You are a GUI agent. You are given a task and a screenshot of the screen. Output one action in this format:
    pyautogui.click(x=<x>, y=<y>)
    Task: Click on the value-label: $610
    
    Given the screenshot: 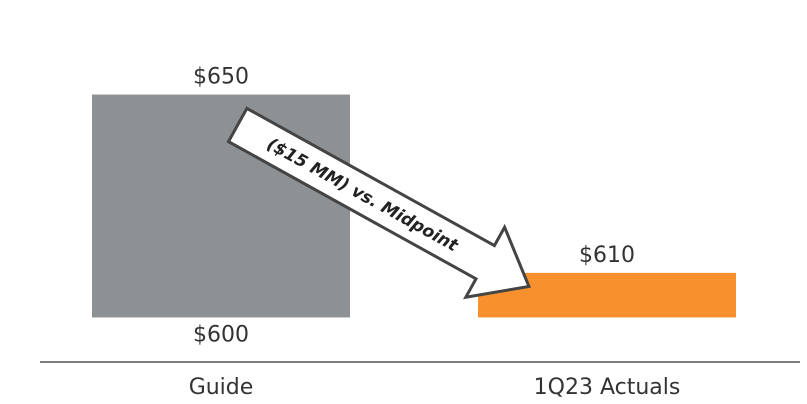 What is the action you would take?
    pyautogui.click(x=607, y=255)
    